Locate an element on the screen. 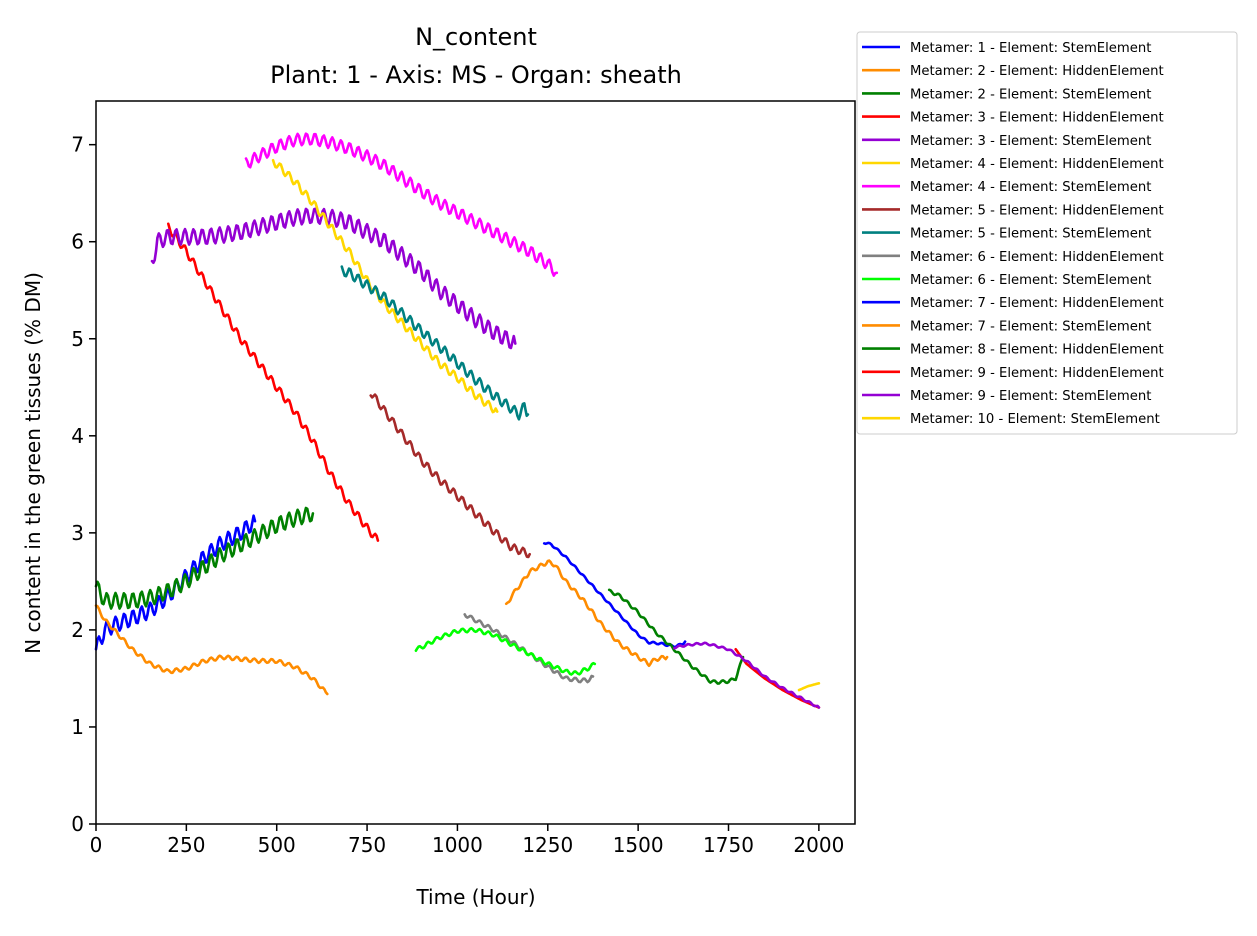 The height and width of the screenshot is (936, 1257). legend-label: Metamer: 1 - Element: StemElement is located at coordinates (1030, 48).